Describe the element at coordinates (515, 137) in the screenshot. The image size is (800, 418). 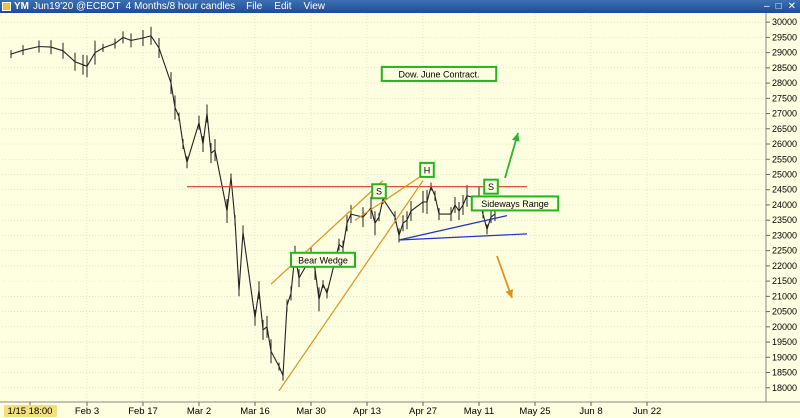
I see `up-arrow-head` at that location.